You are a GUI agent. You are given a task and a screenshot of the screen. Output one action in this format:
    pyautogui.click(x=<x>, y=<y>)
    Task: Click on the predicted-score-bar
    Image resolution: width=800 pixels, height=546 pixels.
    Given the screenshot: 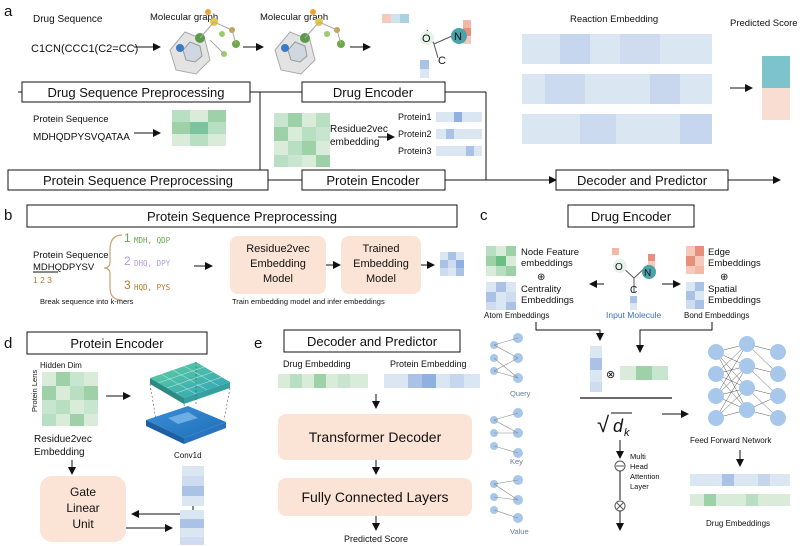 What is the action you would take?
    pyautogui.click(x=776, y=88)
    